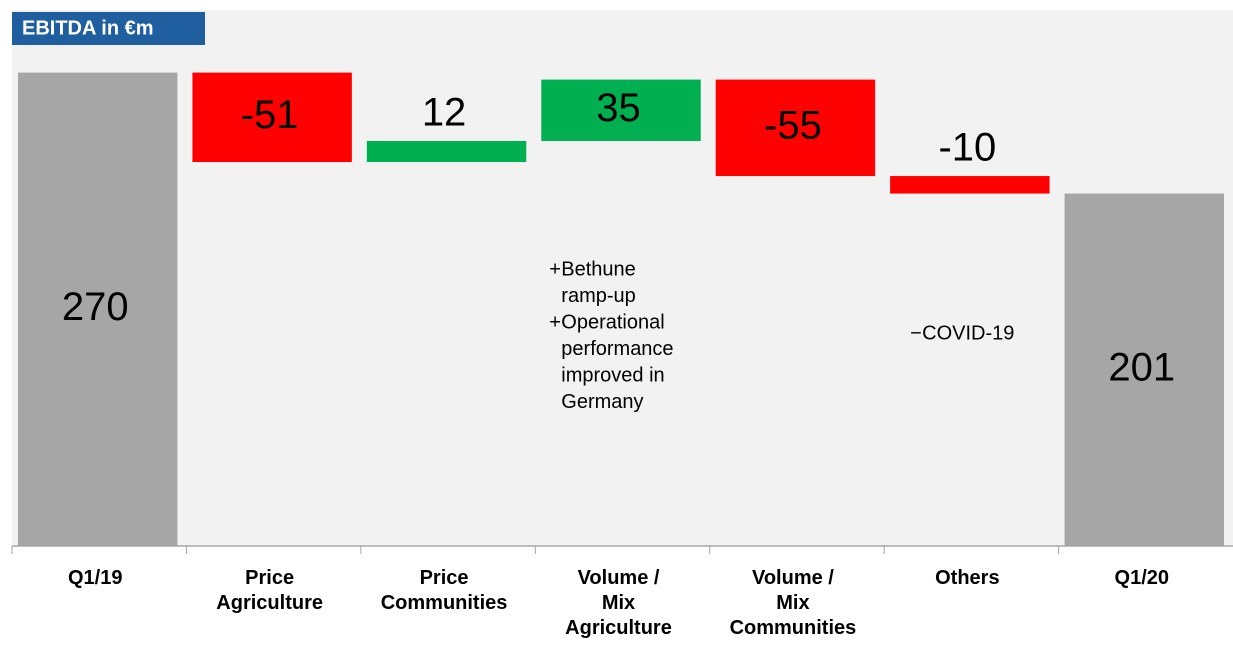  What do you see at coordinates (95, 578) in the screenshot?
I see `x-tick-label: Q1/19` at bounding box center [95, 578].